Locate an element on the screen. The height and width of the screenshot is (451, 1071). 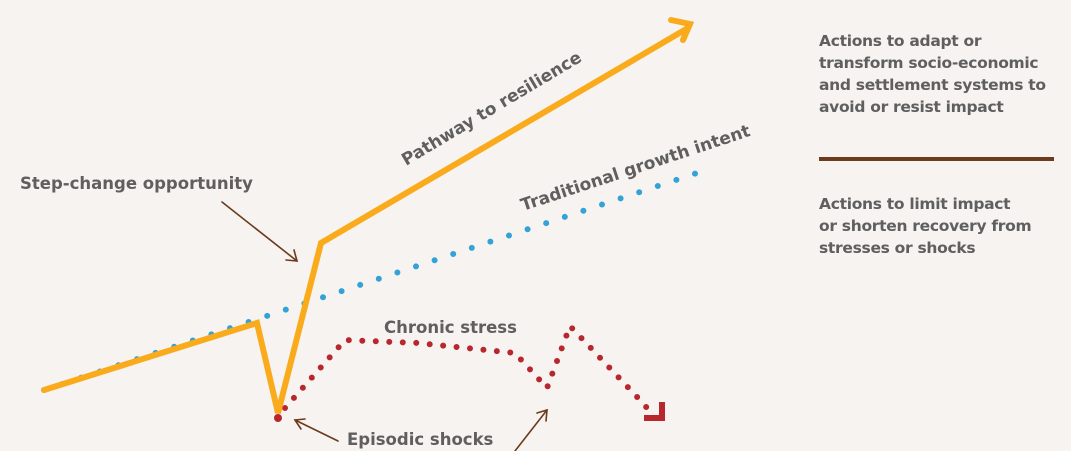
chronic-stress-dotted-line is located at coordinates (470, 371).